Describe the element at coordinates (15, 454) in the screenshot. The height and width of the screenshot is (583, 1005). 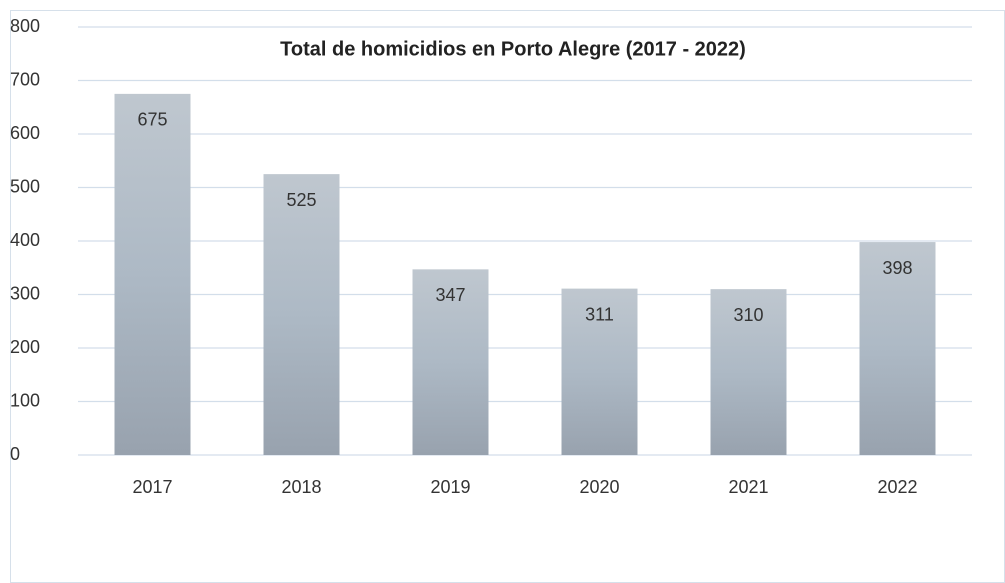
I see `y-tick-label: 0` at that location.